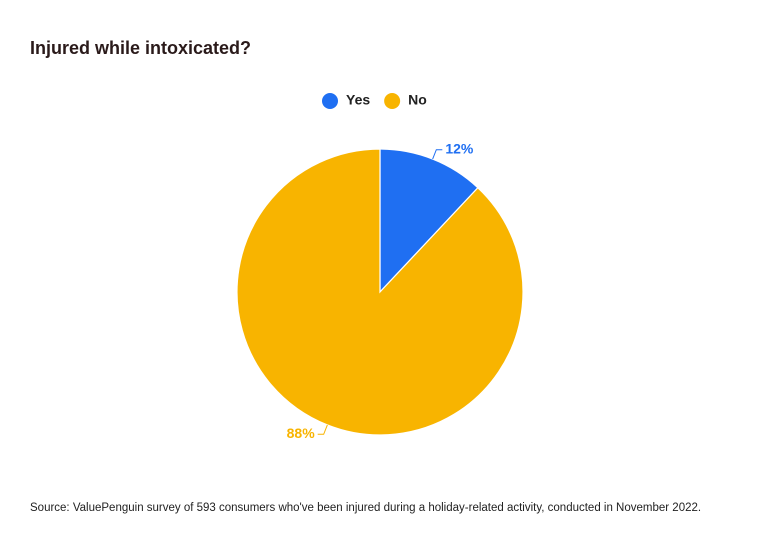  I want to click on legend-label: Yes, so click(358, 100).